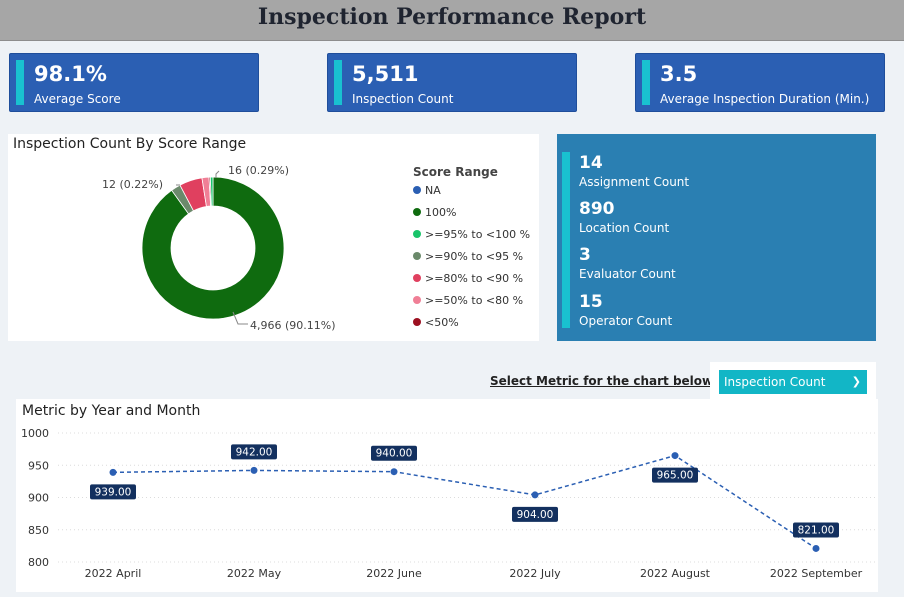 This screenshot has height=597, width=904. I want to click on legend-label: 100%, so click(441, 212).